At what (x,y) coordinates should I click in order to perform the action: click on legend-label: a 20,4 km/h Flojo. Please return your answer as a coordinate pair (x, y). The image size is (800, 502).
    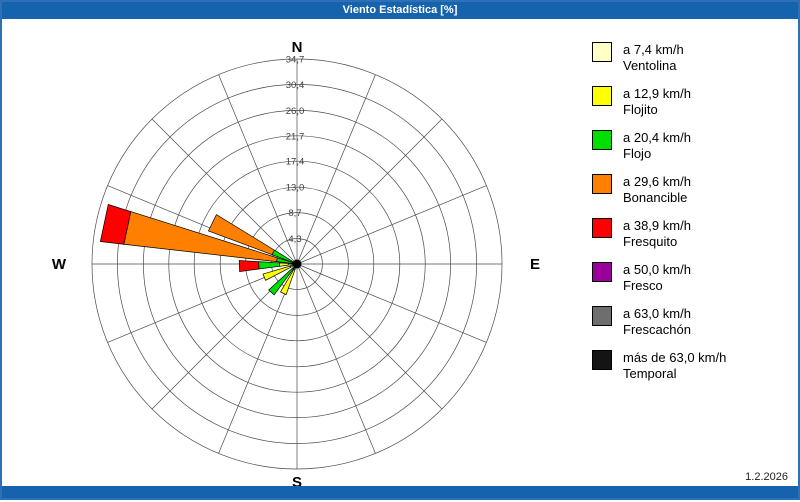
    Looking at the image, I should click on (657, 145).